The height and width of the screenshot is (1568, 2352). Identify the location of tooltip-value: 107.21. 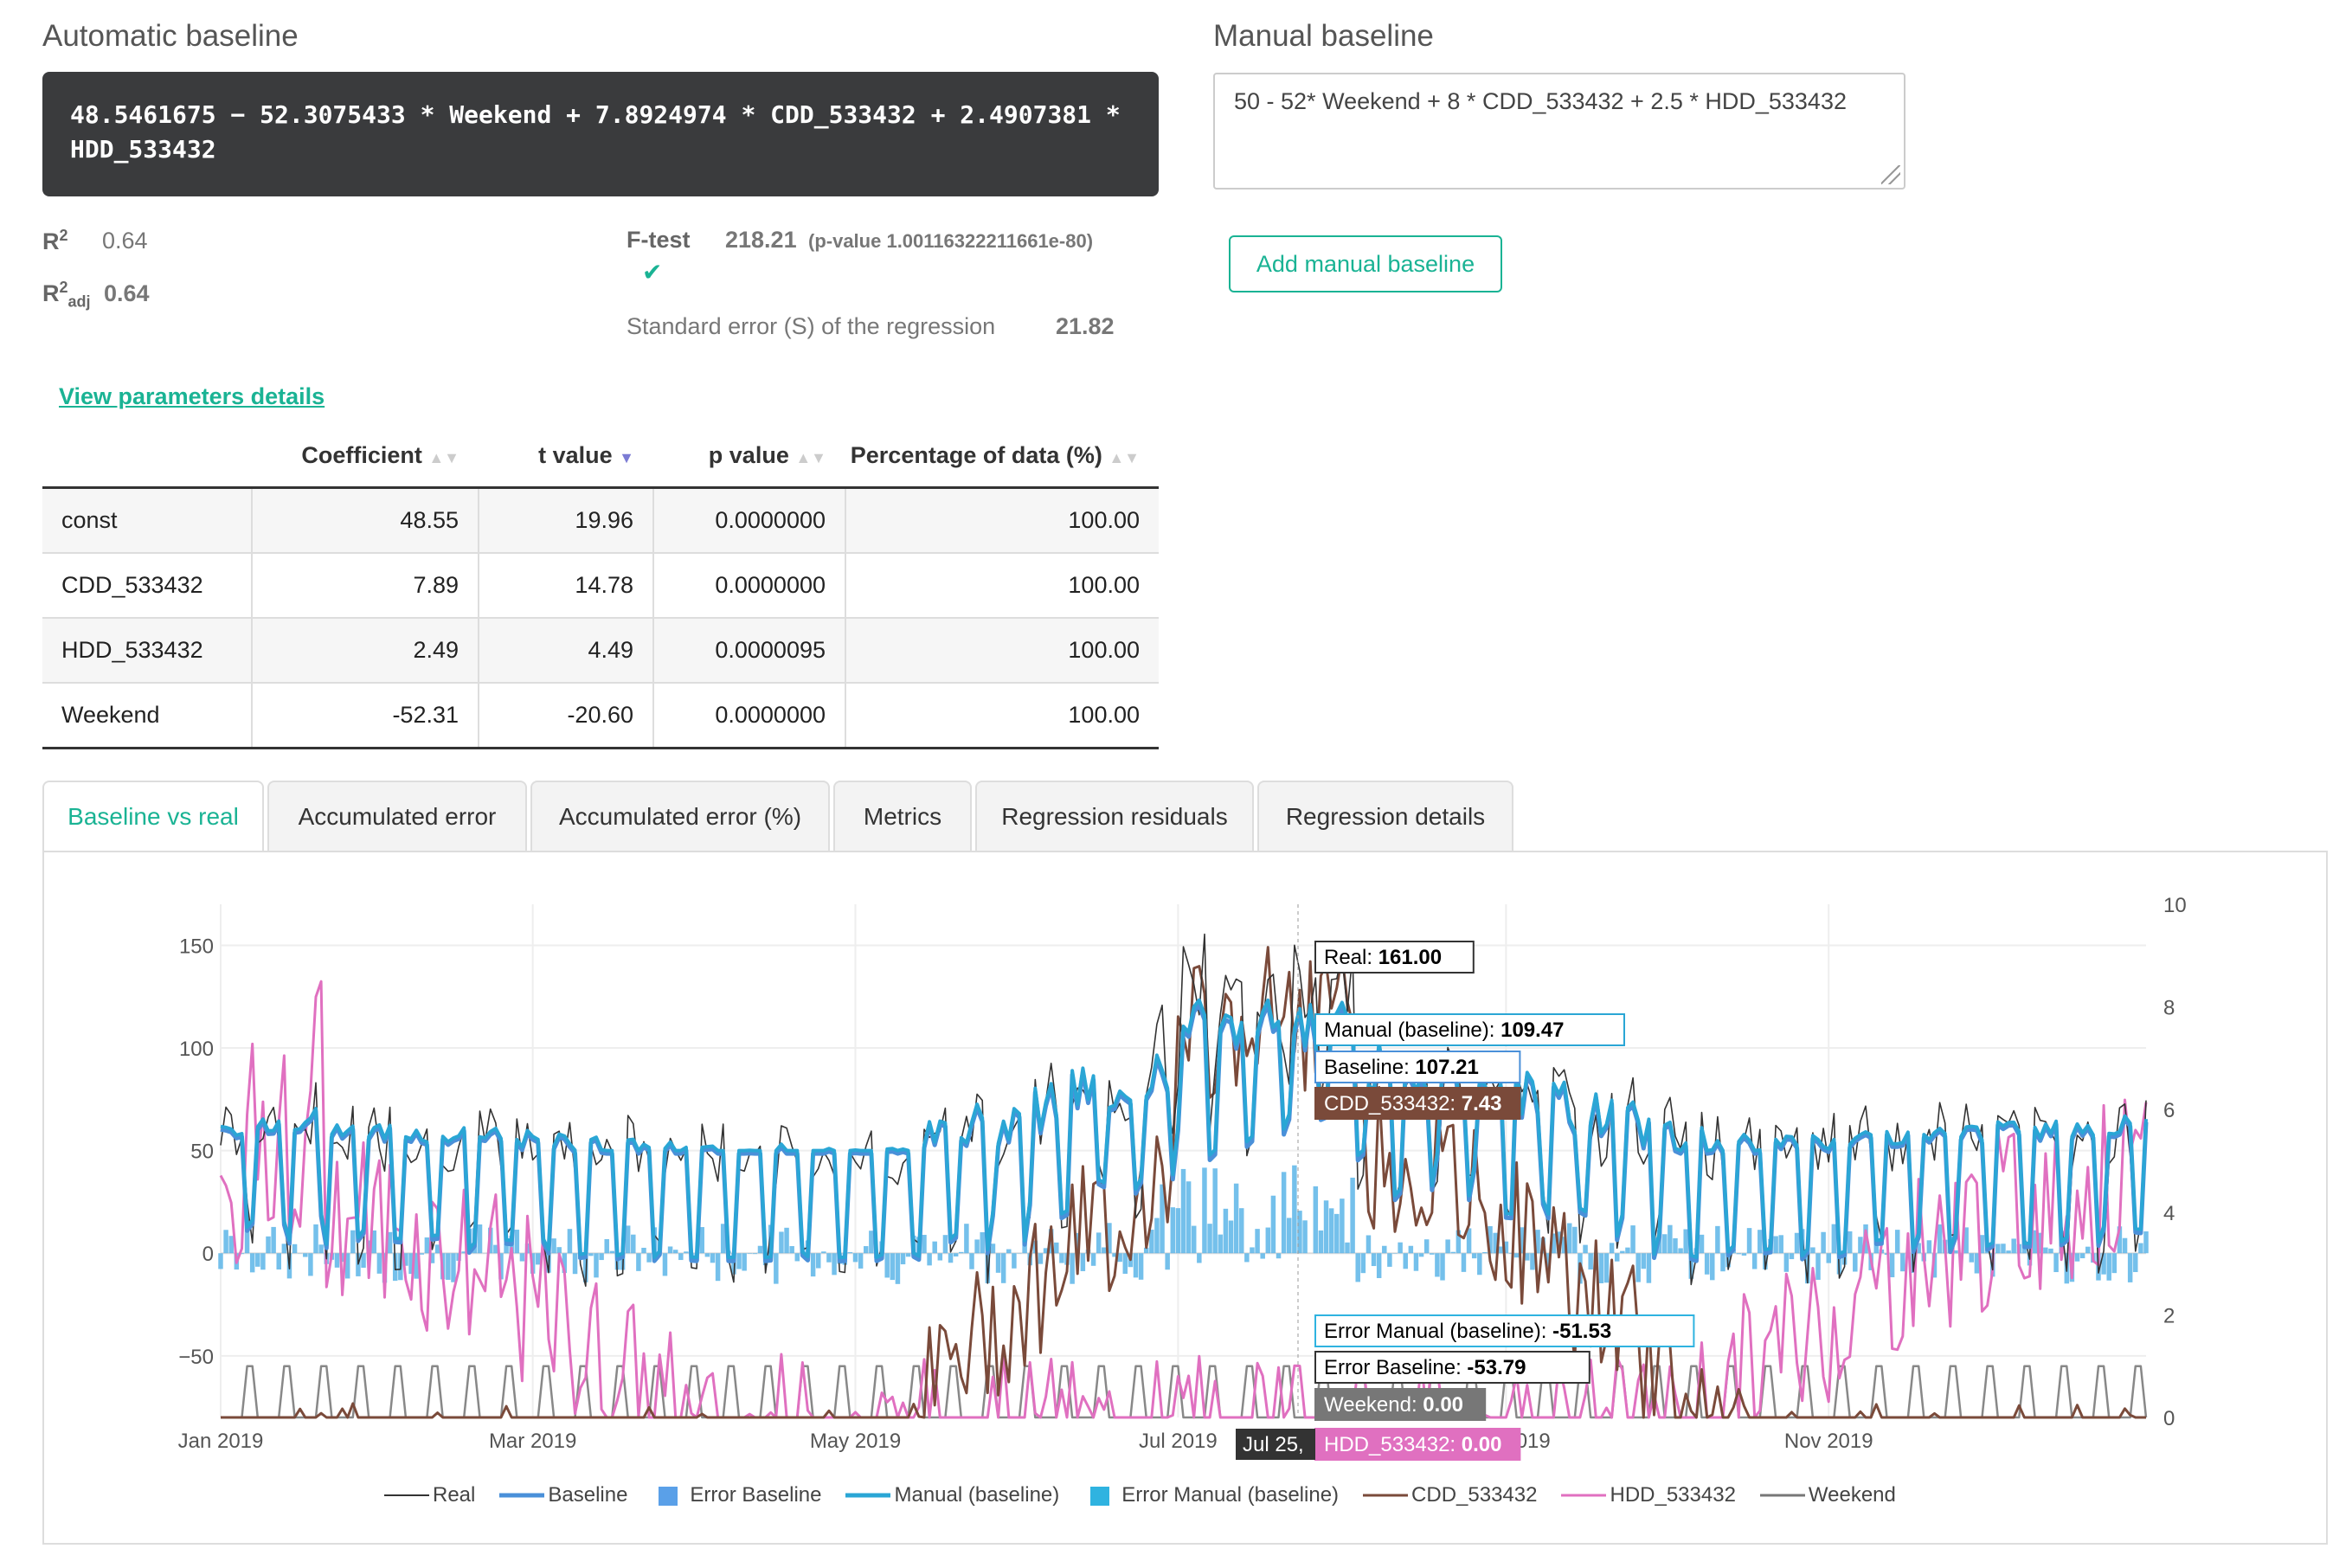
(1446, 1067).